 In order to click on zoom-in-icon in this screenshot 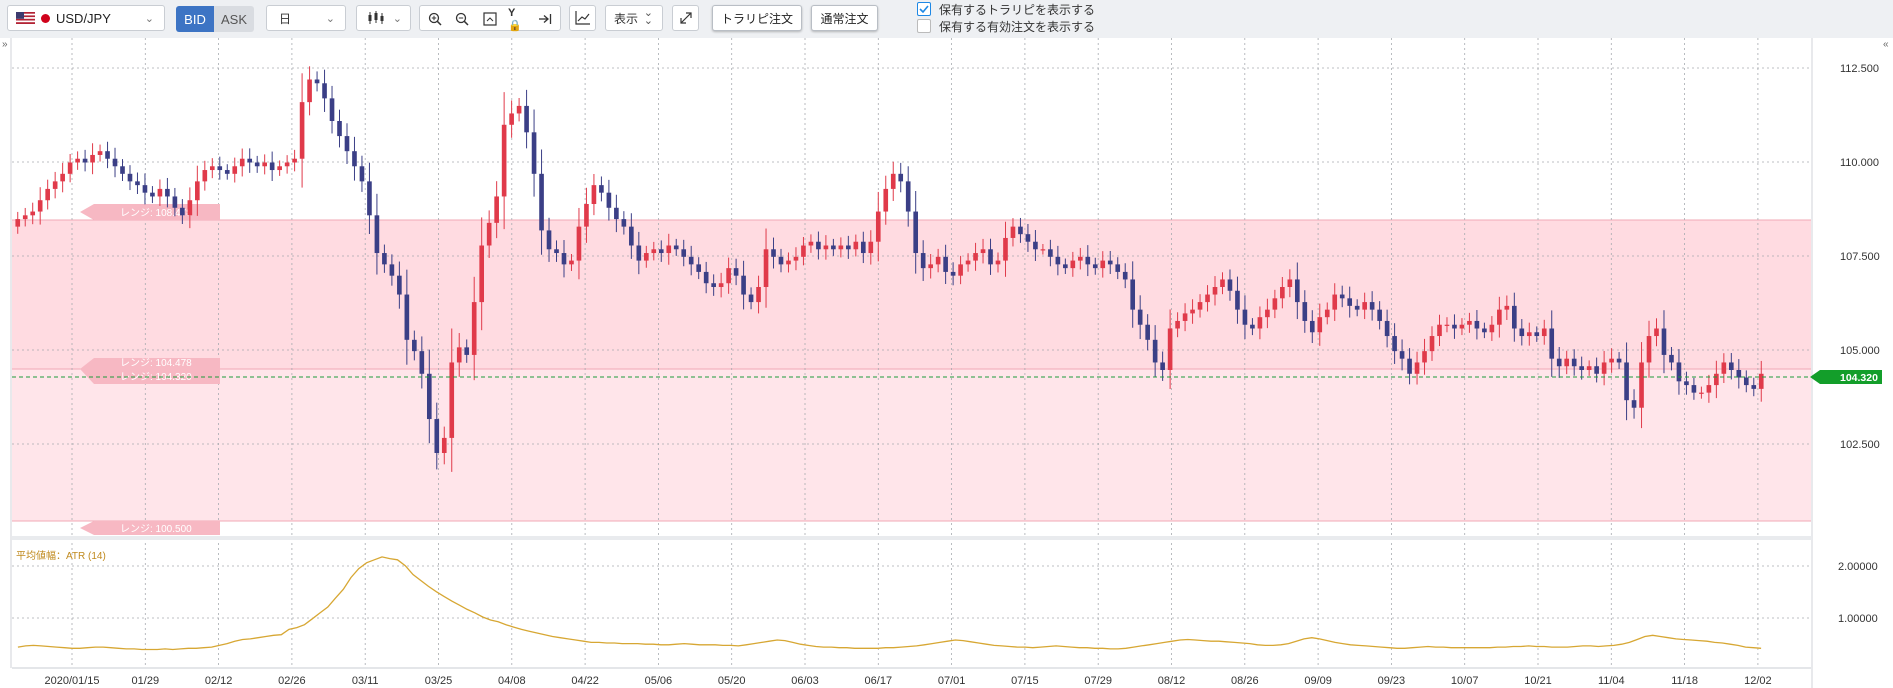, I will do `click(435, 19)`.